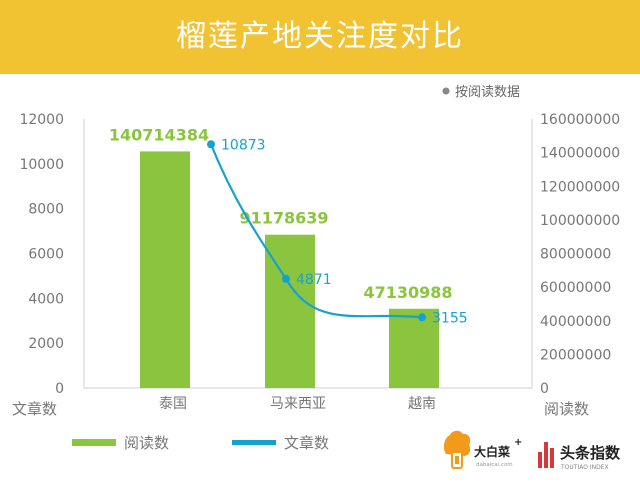 This screenshot has height=483, width=640. What do you see at coordinates (200, 443) in the screenshot?
I see `legend: 阅读数 文章数` at bounding box center [200, 443].